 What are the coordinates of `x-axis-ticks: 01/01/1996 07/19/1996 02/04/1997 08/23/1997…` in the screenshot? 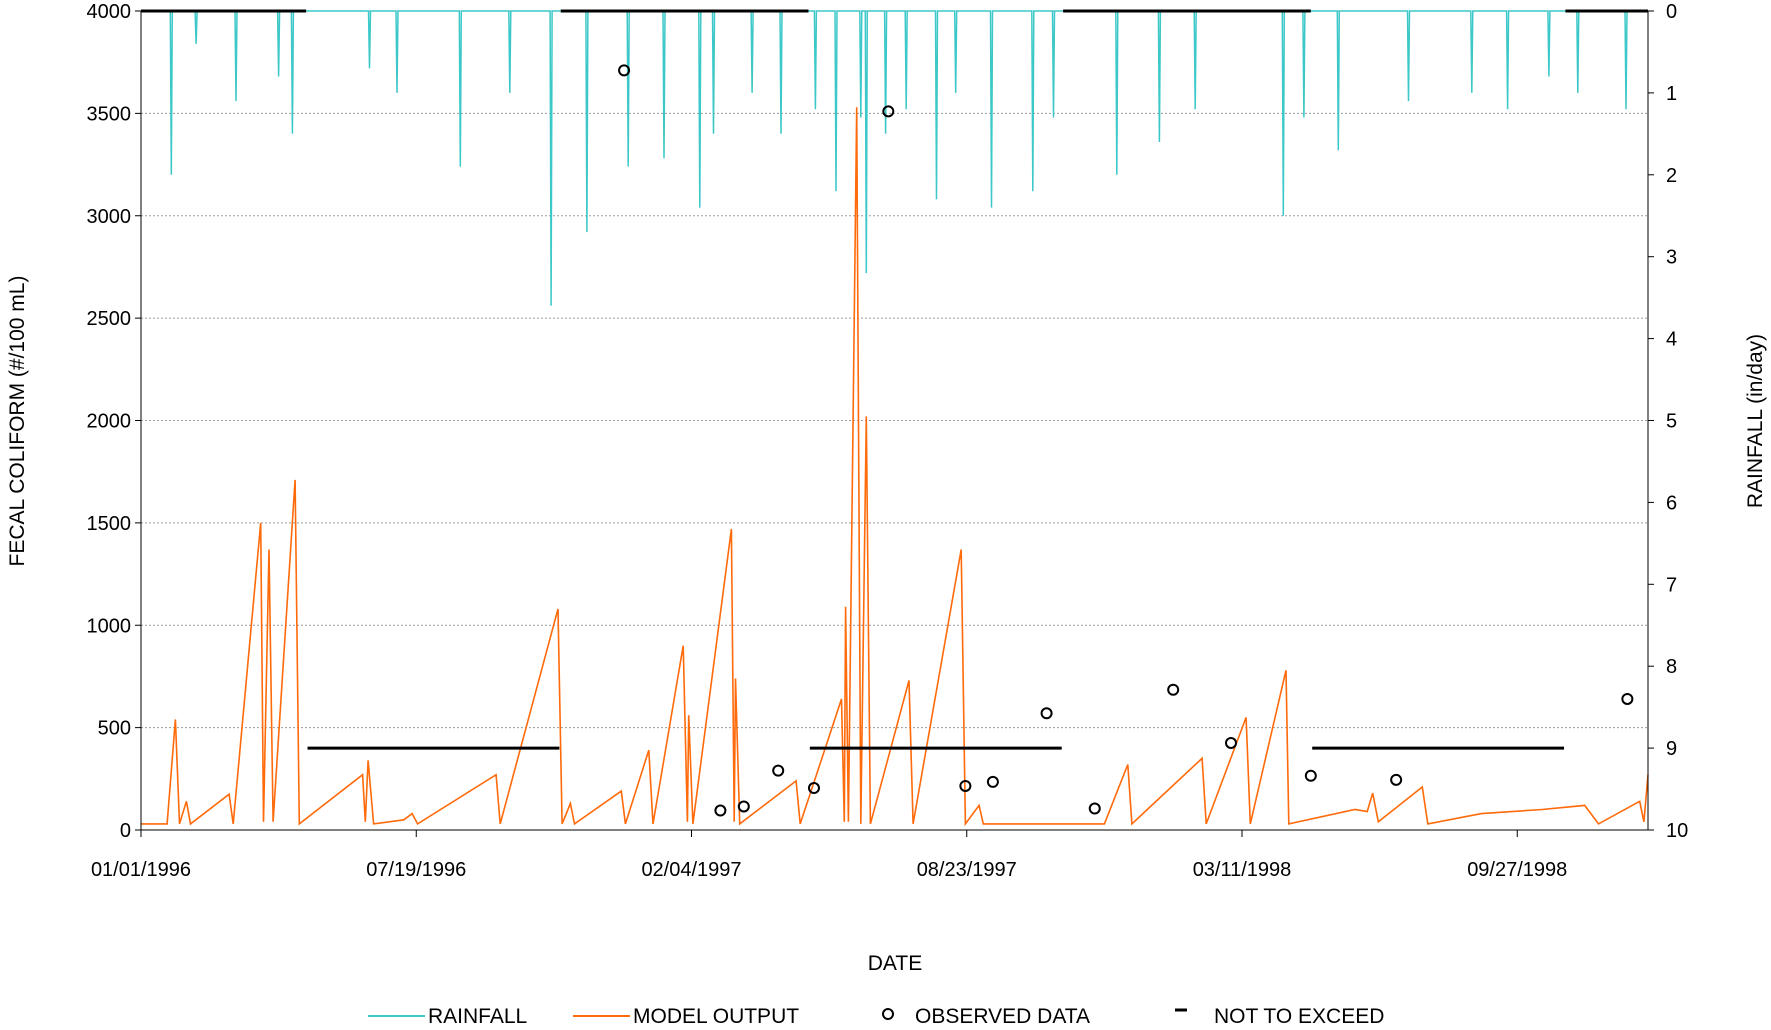 It's located at (829, 855).